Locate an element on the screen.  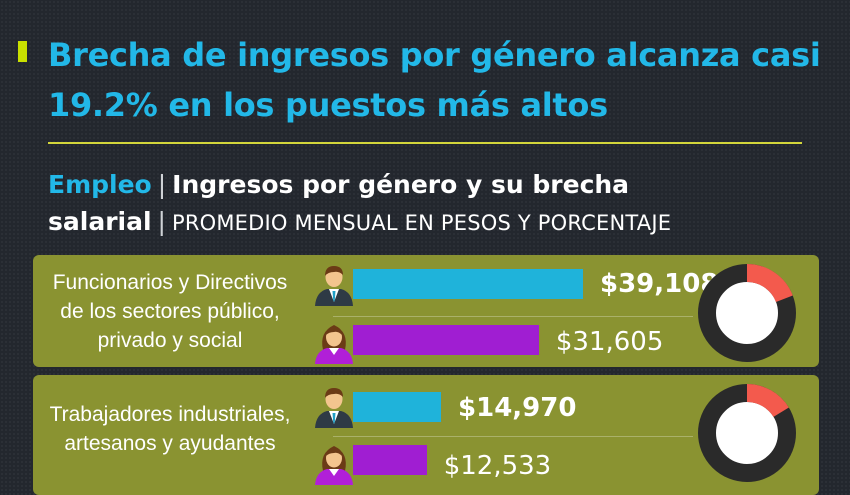
subtitle-keyword: Empleo is located at coordinates (100, 184).